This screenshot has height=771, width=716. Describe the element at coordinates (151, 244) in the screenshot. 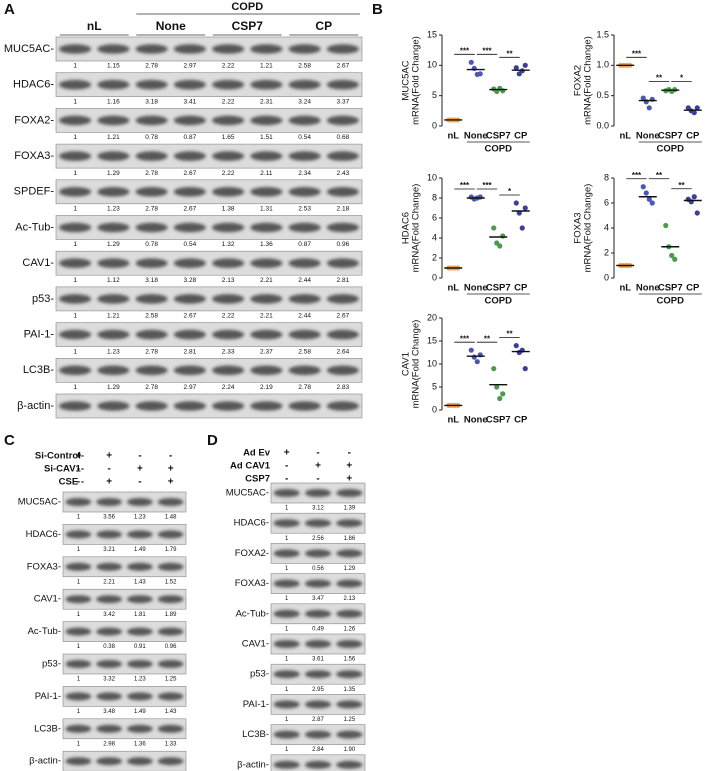

I see `band-value: 0.78` at that location.